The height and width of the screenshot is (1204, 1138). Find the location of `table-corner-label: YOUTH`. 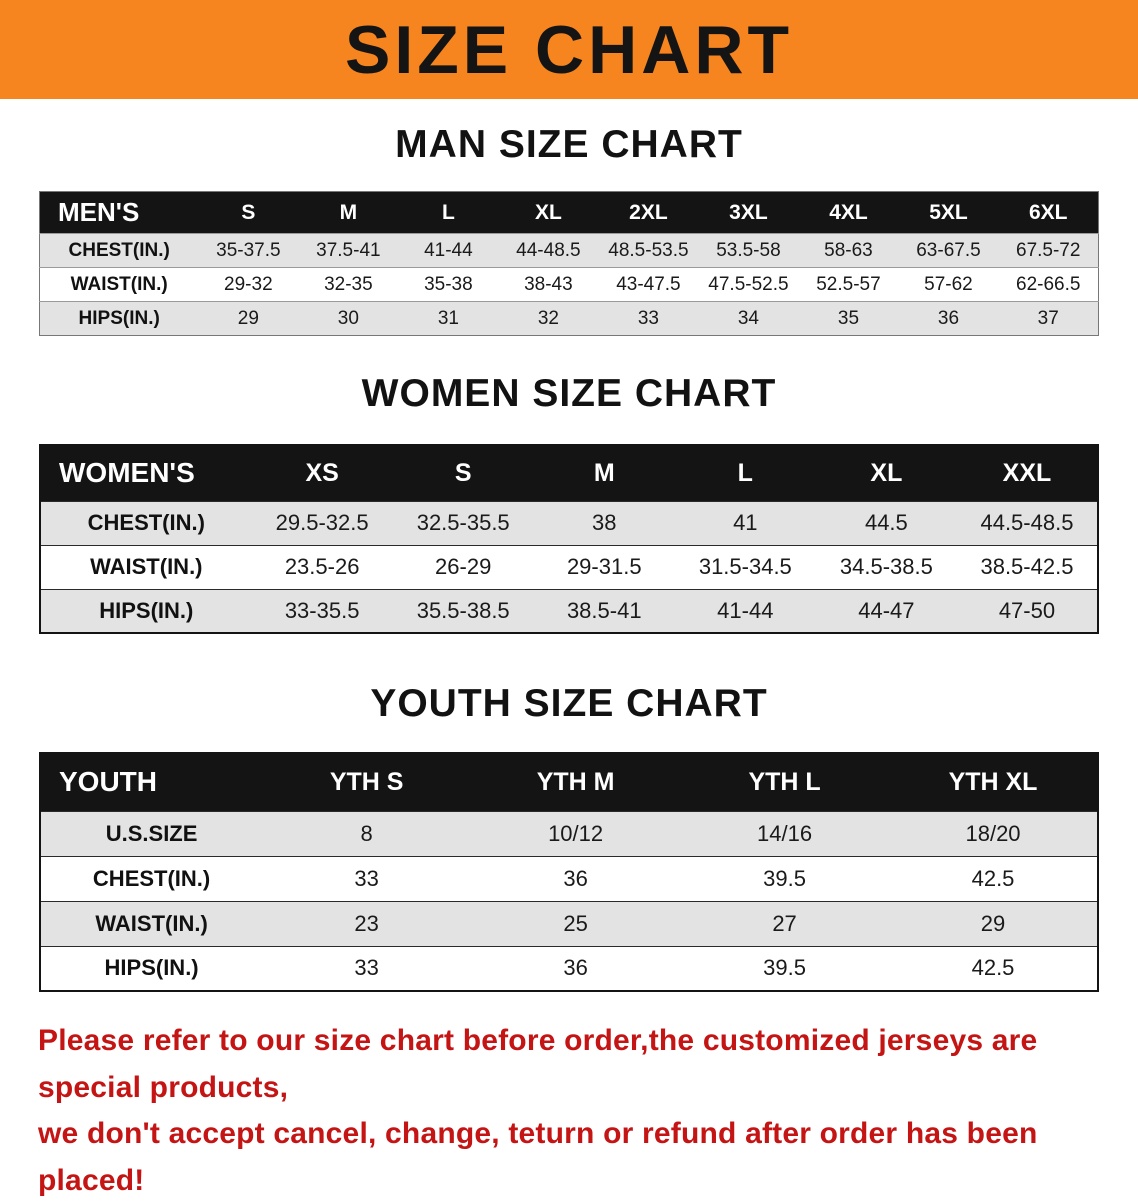

table-corner-label: YOUTH is located at coordinates (151, 782).